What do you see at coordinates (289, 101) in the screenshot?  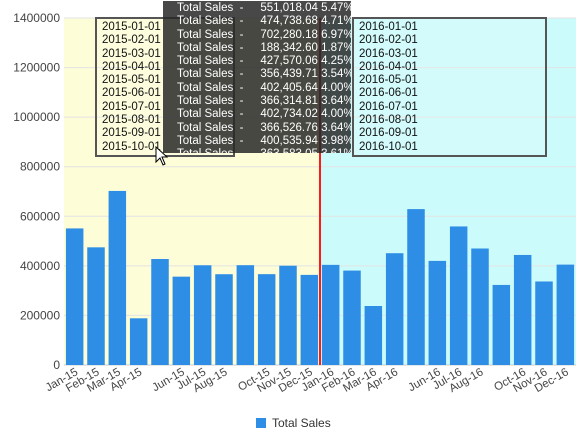 I see `tooltip-value: 366,314.81` at bounding box center [289, 101].